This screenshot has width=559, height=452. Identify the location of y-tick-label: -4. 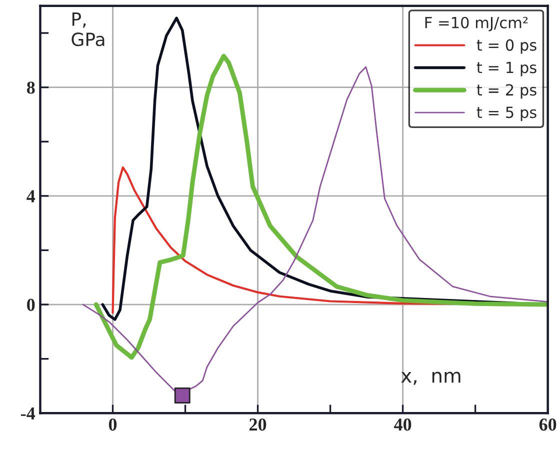
(28, 414).